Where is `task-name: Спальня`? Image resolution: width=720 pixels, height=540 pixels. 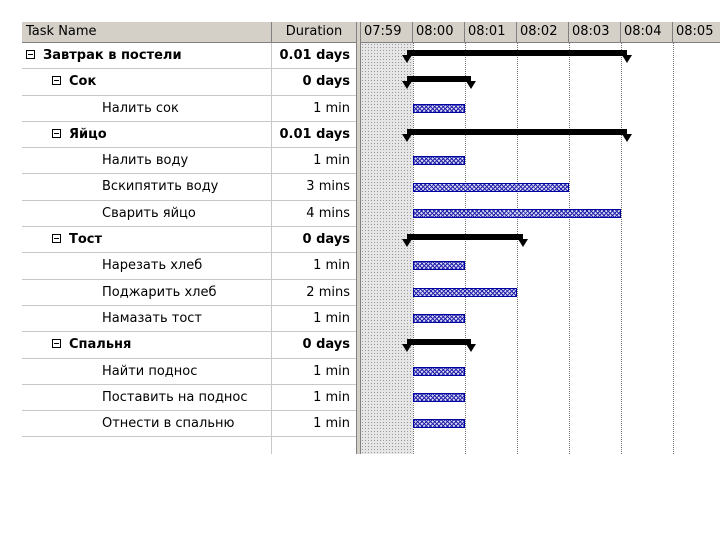
task-name: Спальня is located at coordinates (100, 345).